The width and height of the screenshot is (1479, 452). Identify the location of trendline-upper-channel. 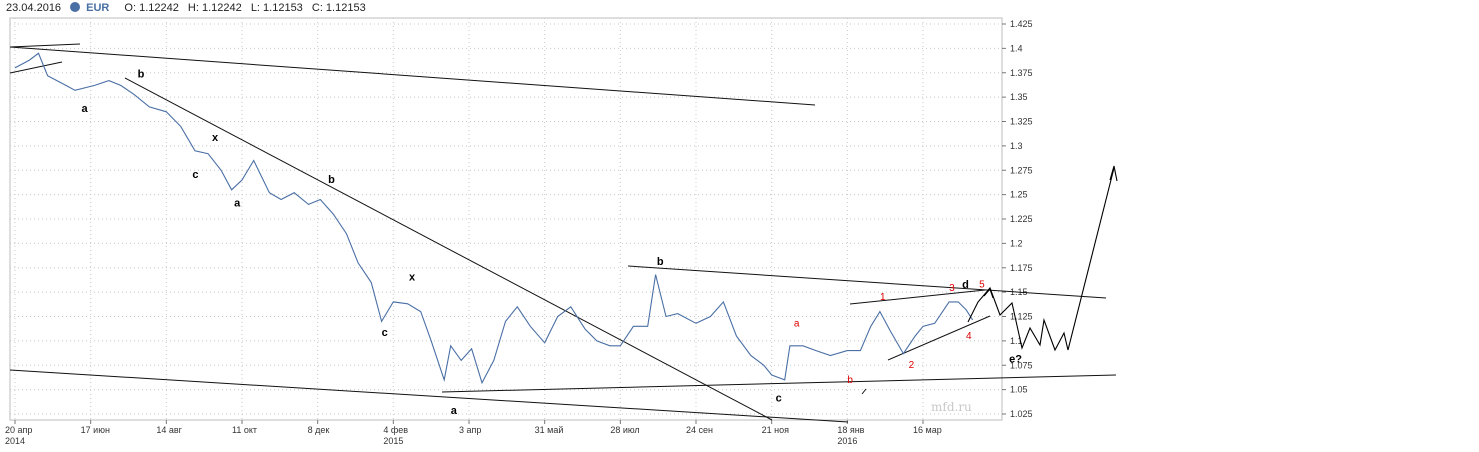
(412, 76).